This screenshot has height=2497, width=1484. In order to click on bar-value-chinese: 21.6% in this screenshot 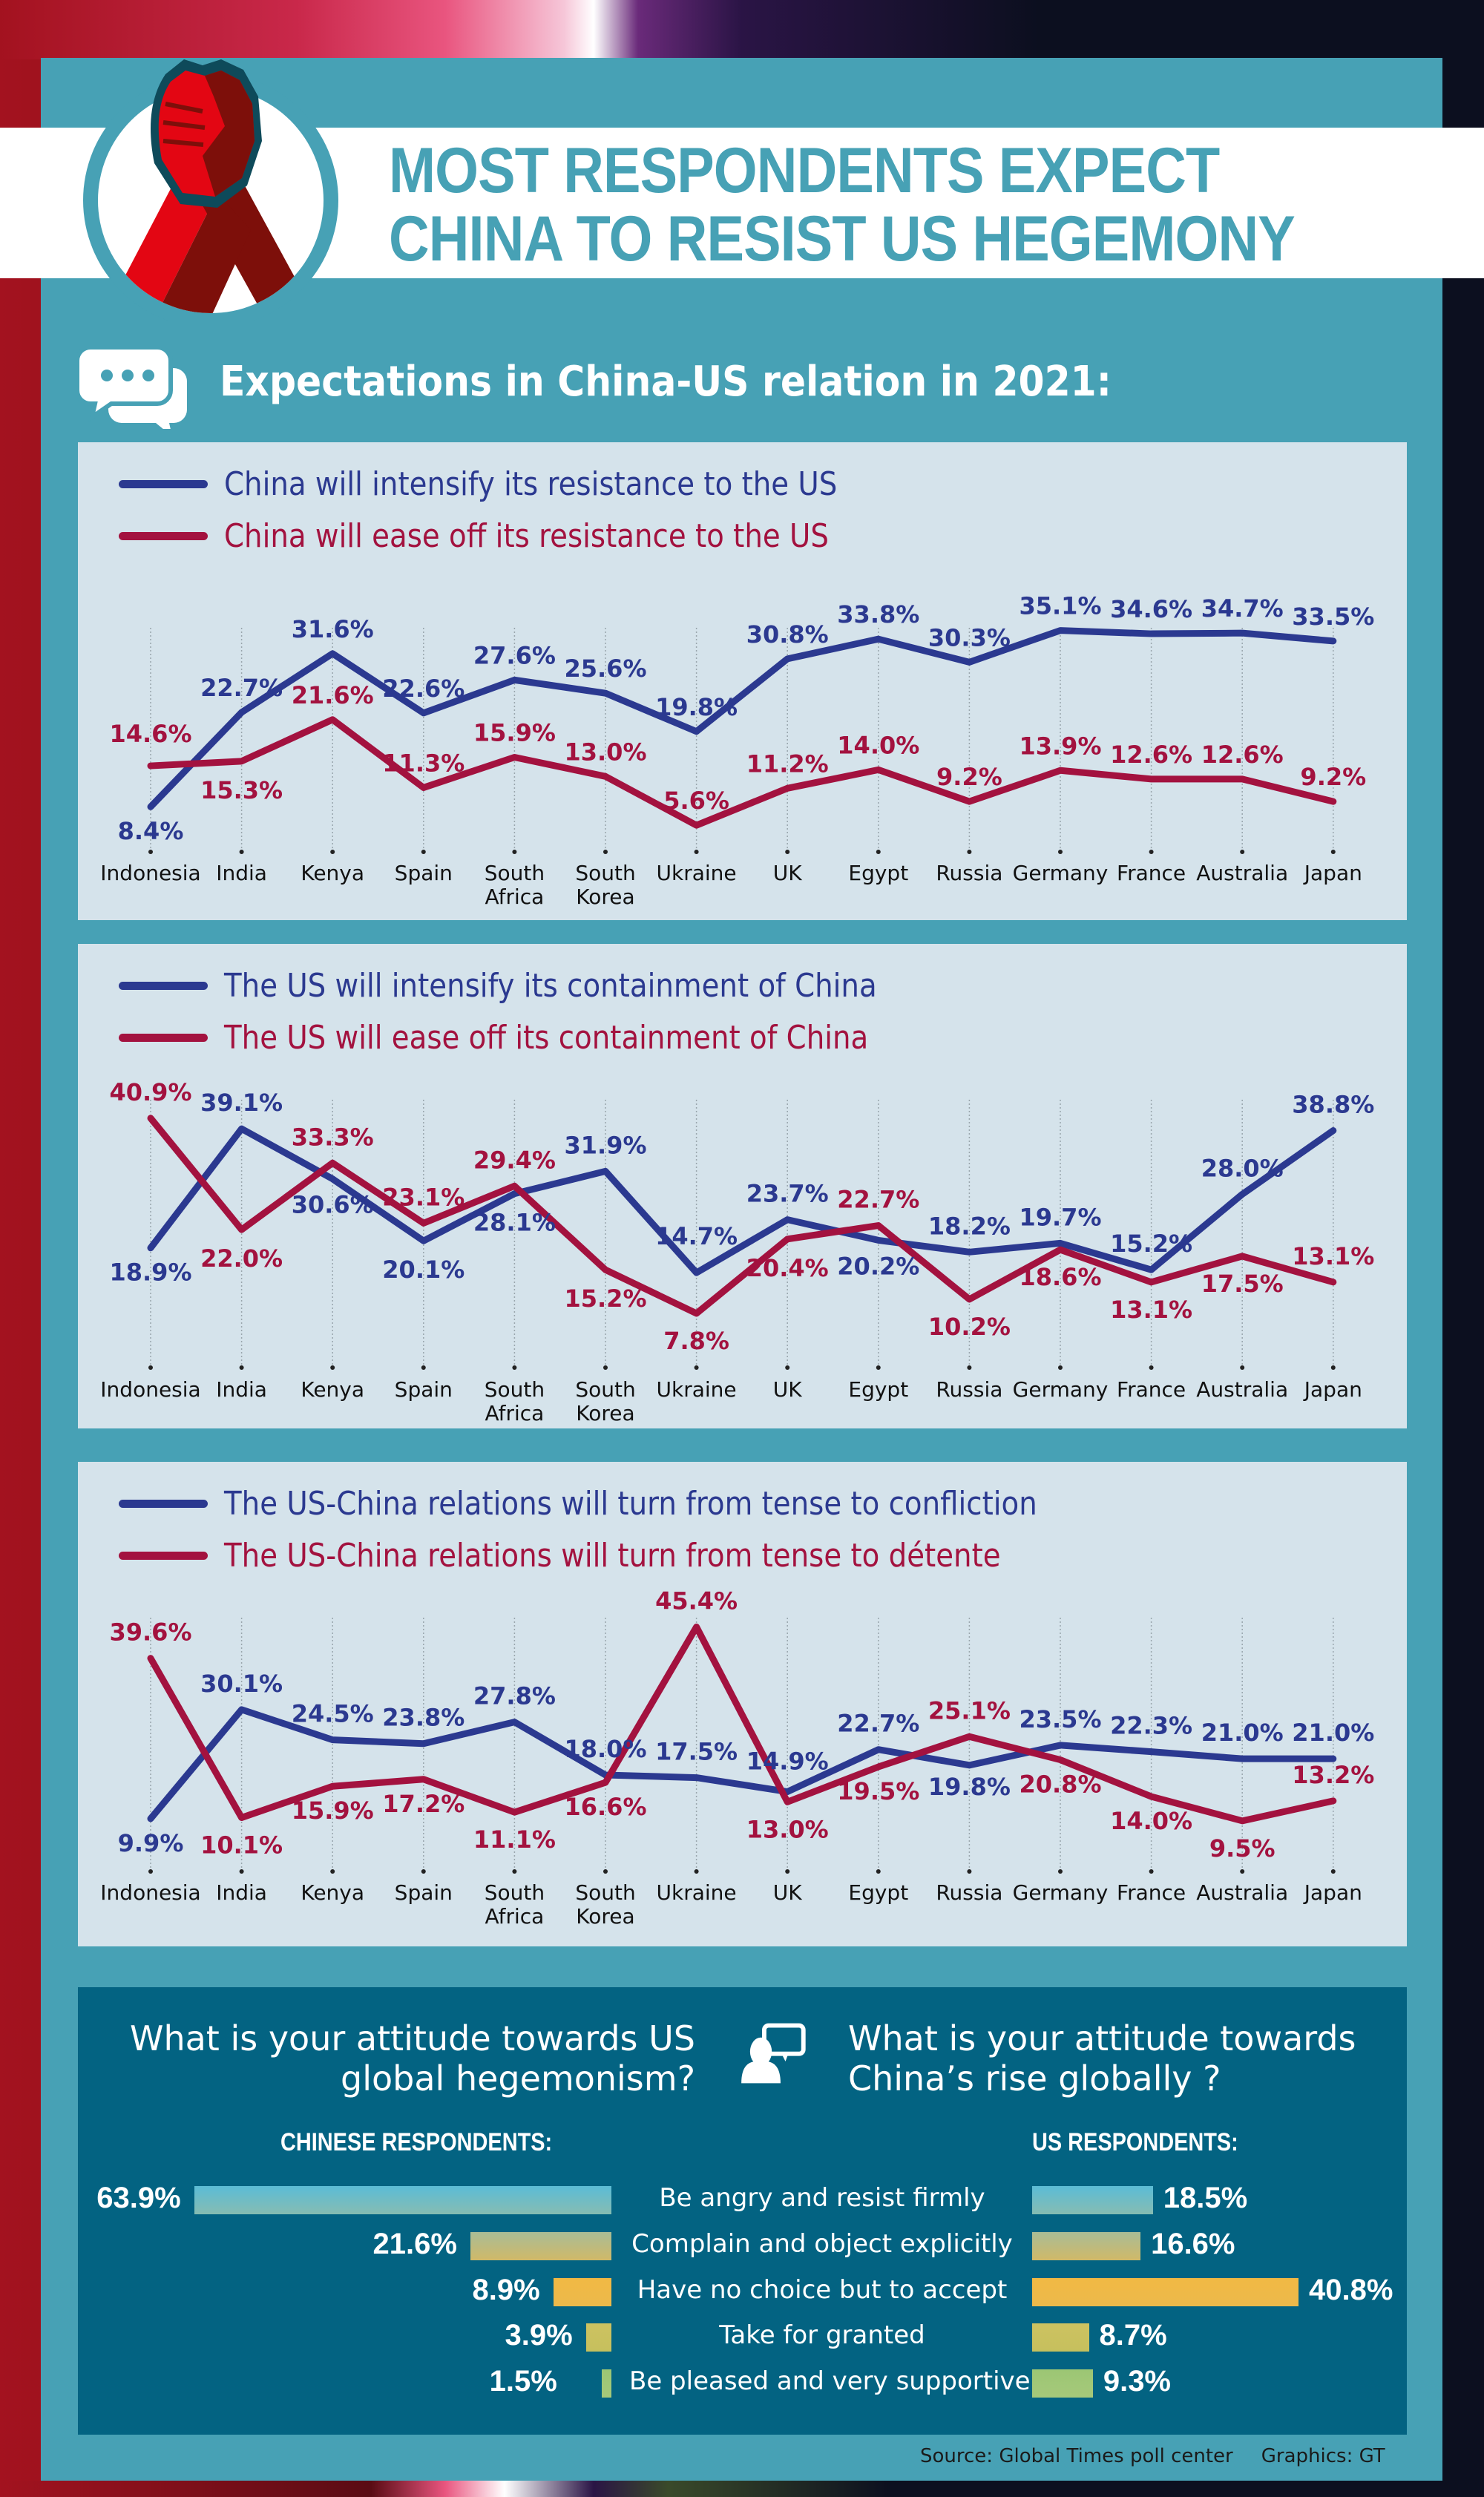, I will do `click(414, 2244)`.